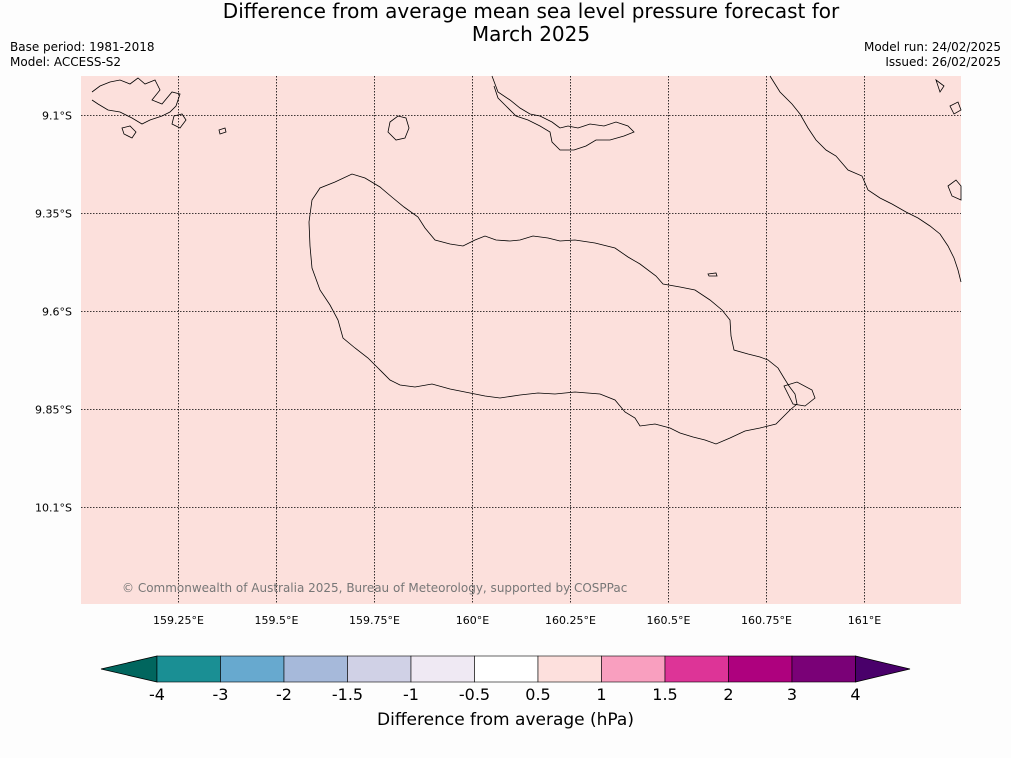 The image size is (1011, 758). I want to click on lon-label: 160.75°E, so click(766, 620).